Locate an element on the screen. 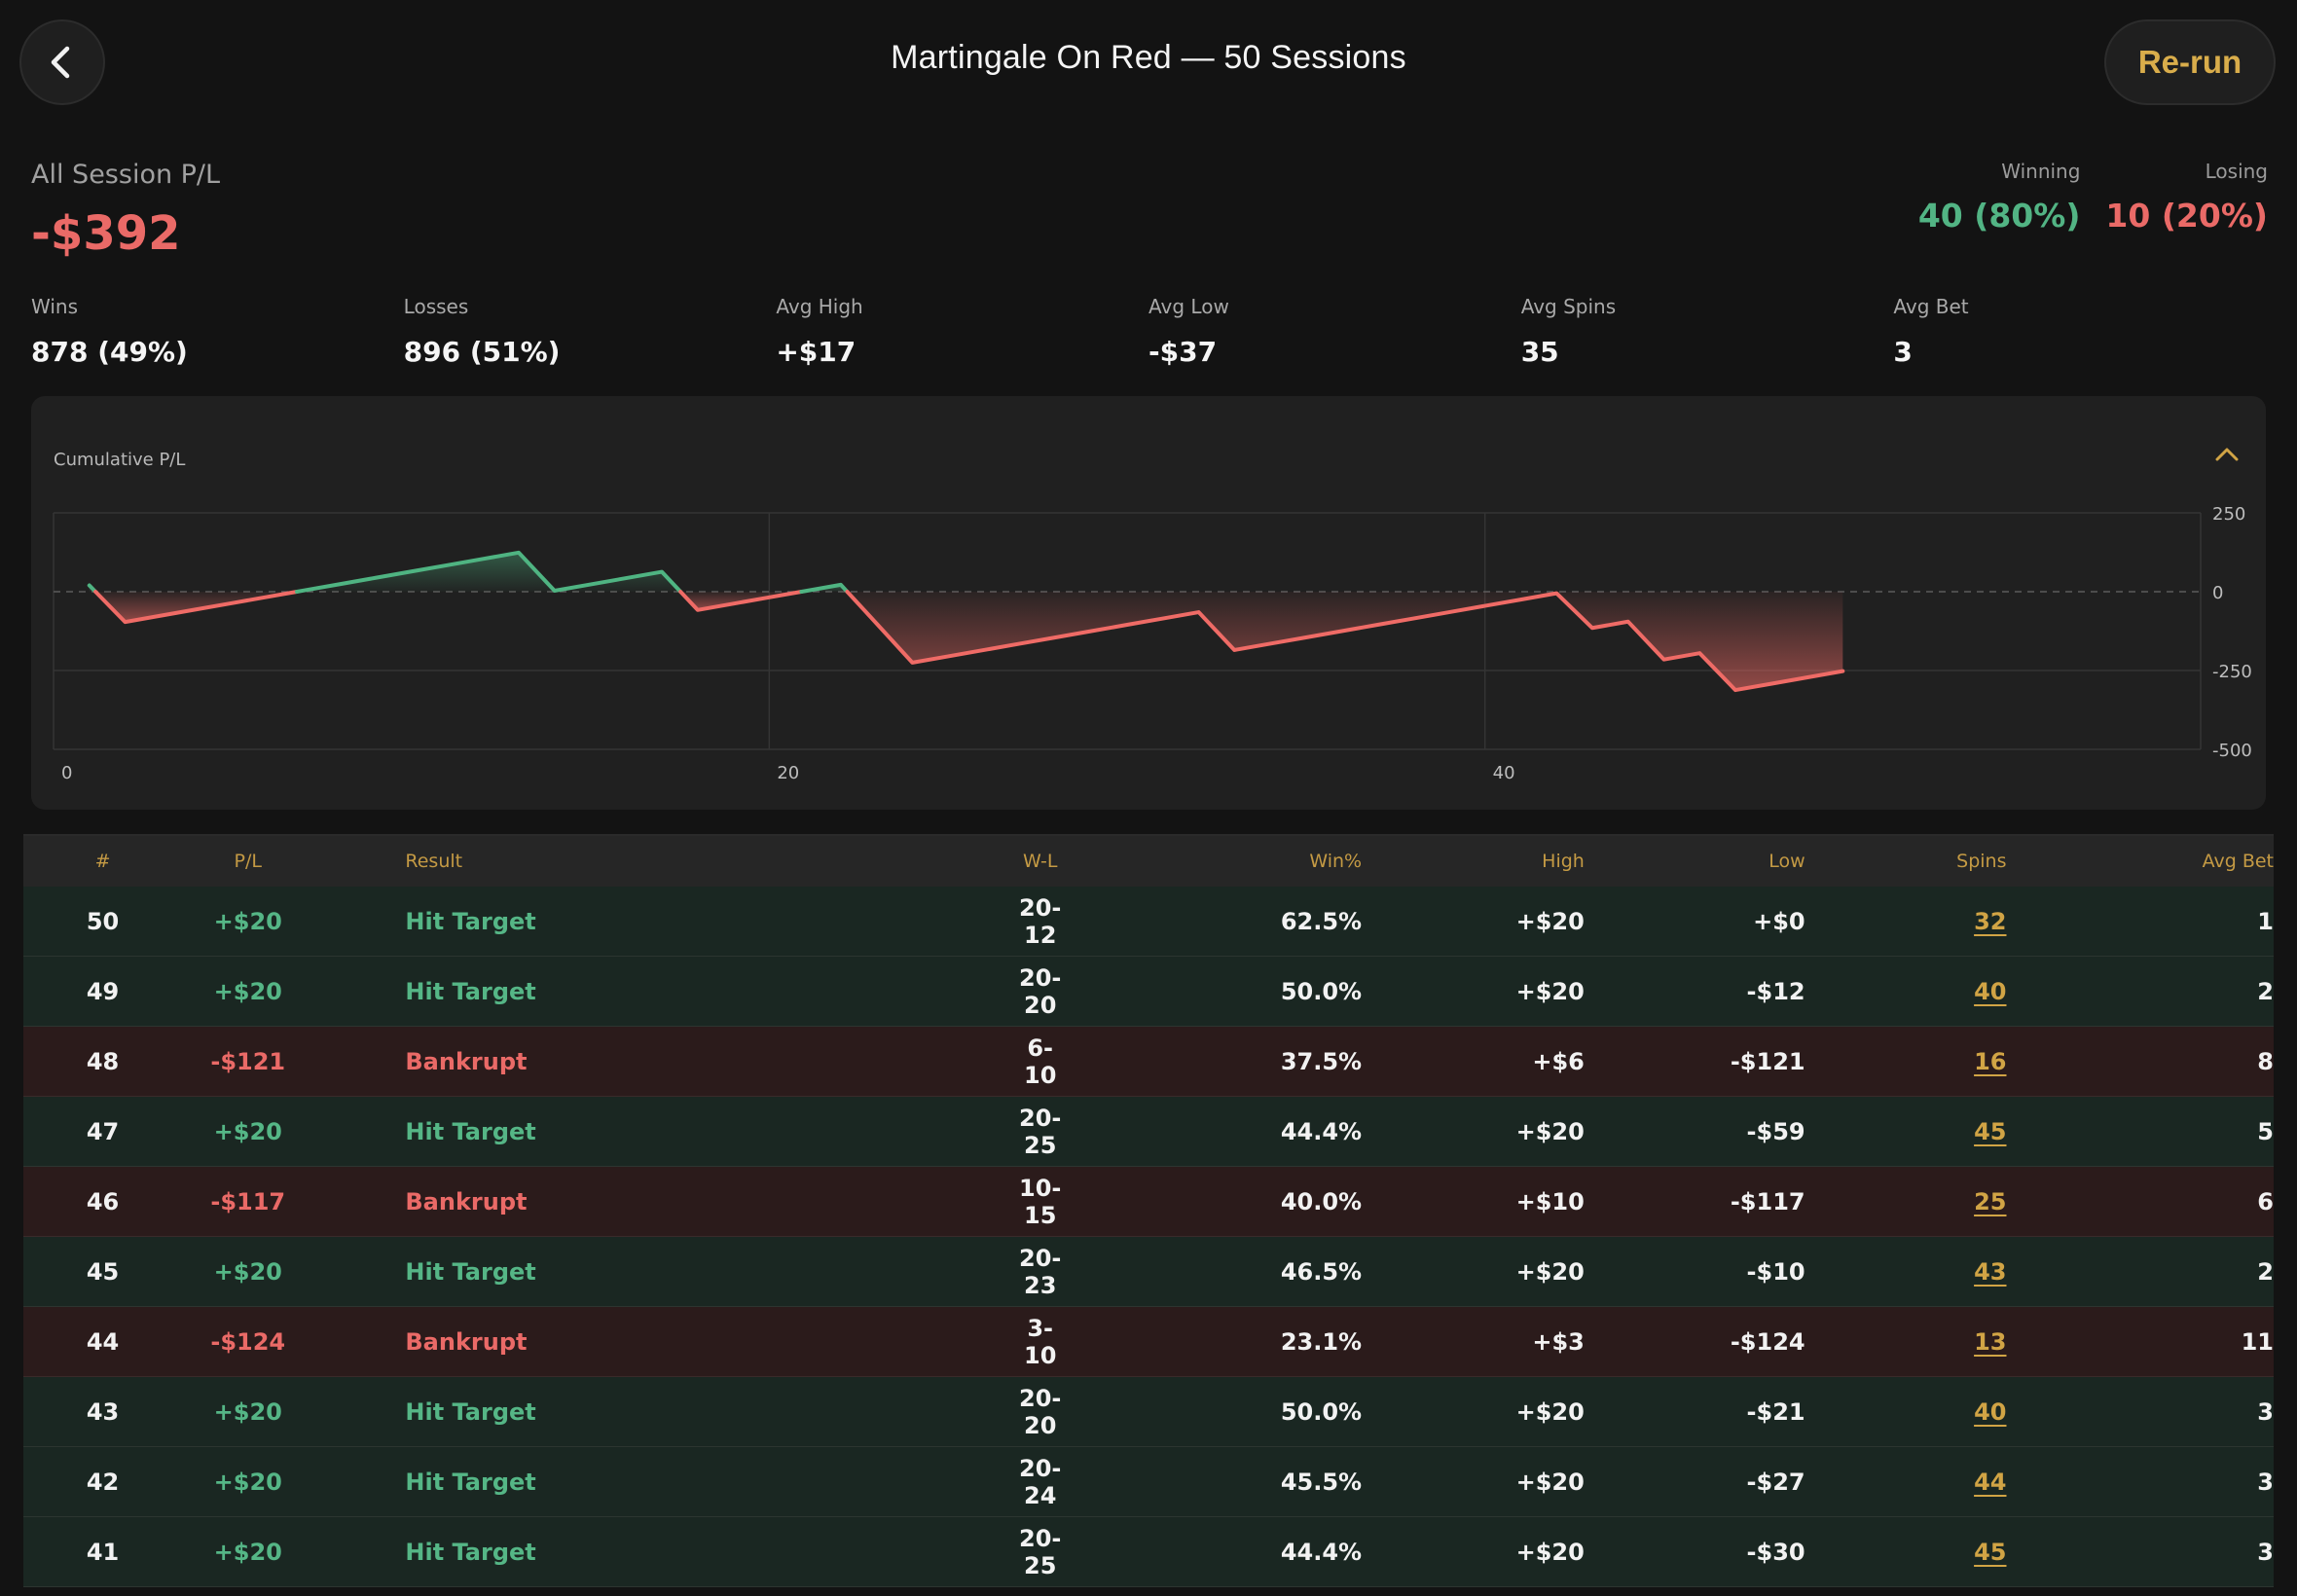 The height and width of the screenshot is (1596, 2297). y-tick-label: -500 is located at coordinates (2232, 751).